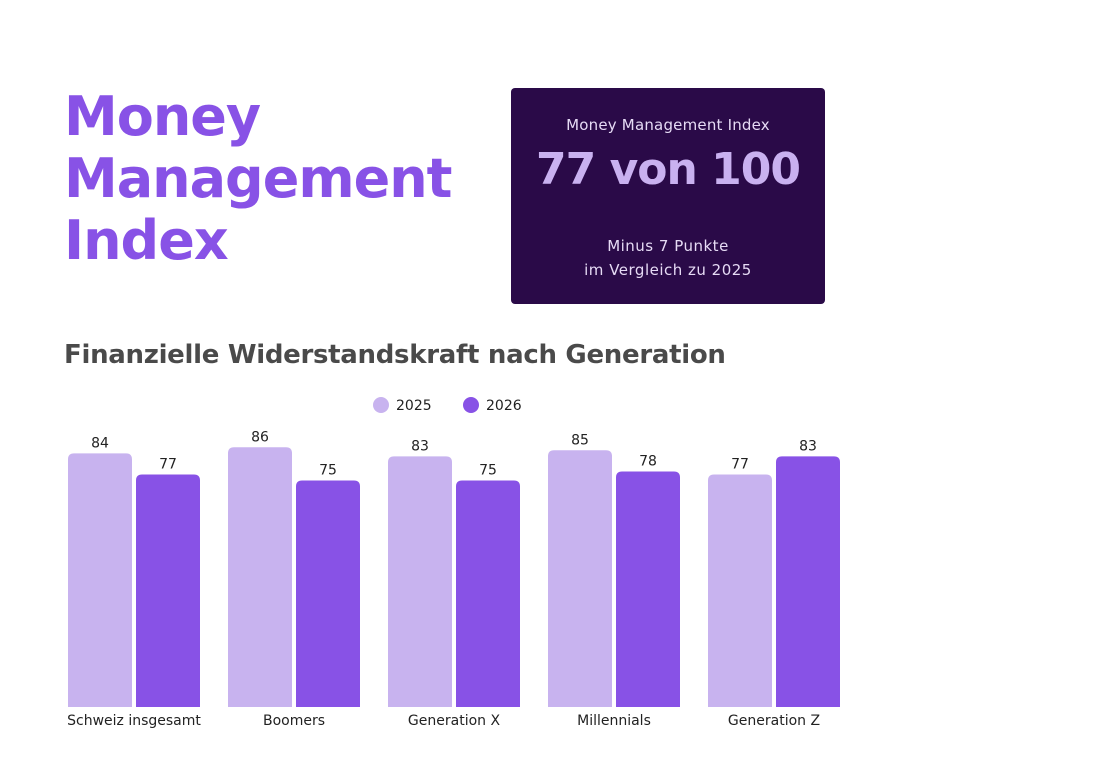 The image size is (1110, 760). Describe the element at coordinates (294, 721) in the screenshot. I see `x-tick-label: Boomers` at that location.